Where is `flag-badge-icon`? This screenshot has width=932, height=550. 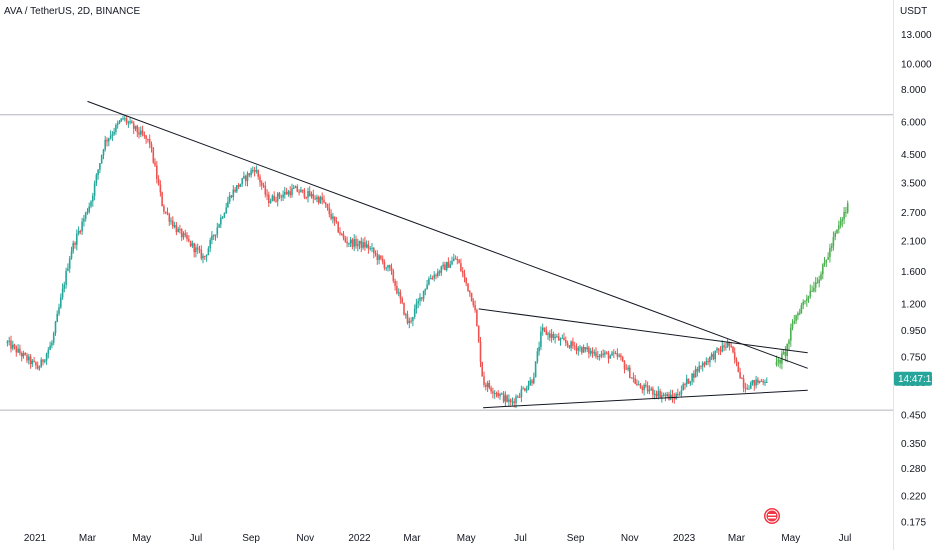 flag-badge-icon is located at coordinates (772, 516).